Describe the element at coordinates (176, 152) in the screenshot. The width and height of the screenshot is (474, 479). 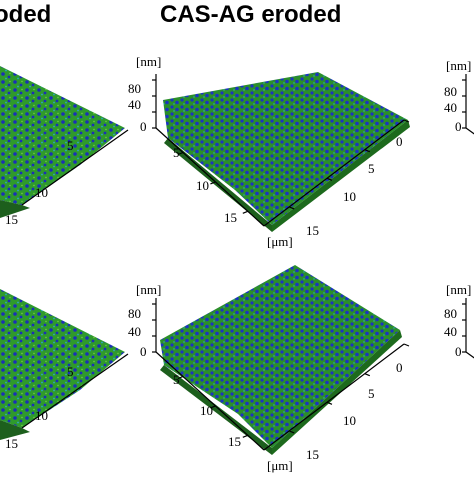
I see `y-tick-5: 5` at that location.